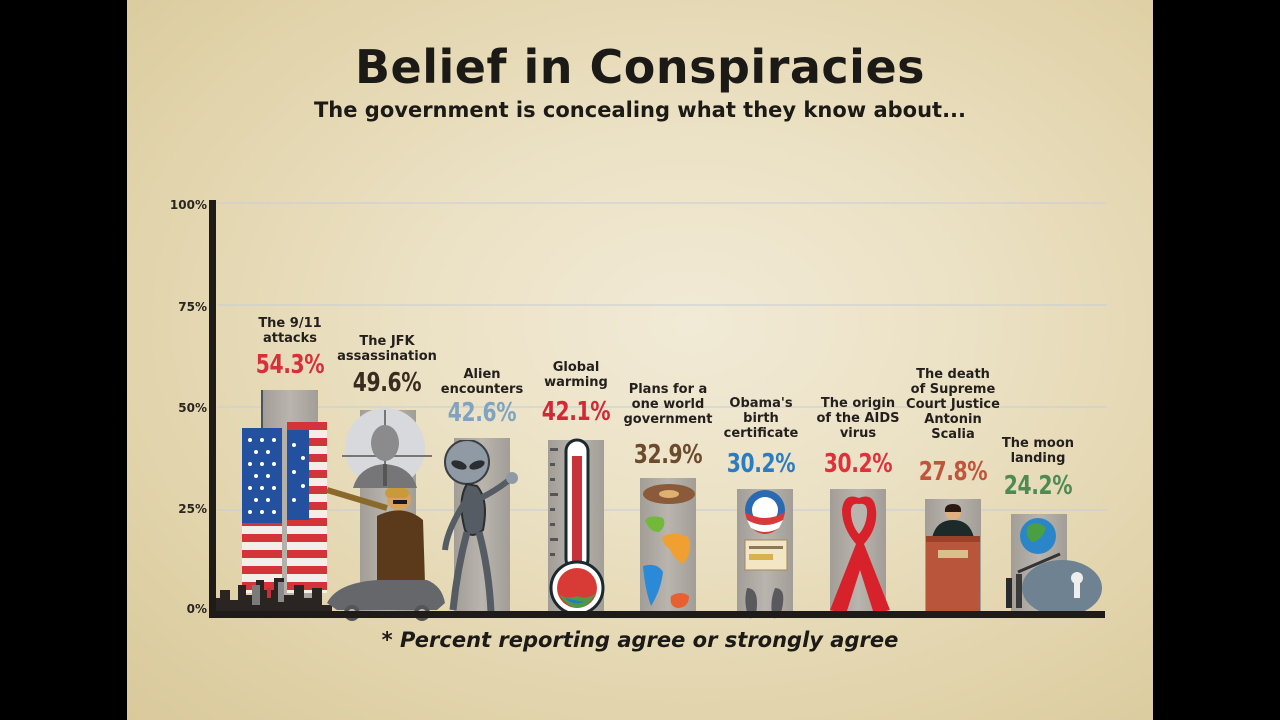  Describe the element at coordinates (1038, 486) in the screenshot. I see `value-moon: 24.2%` at that location.